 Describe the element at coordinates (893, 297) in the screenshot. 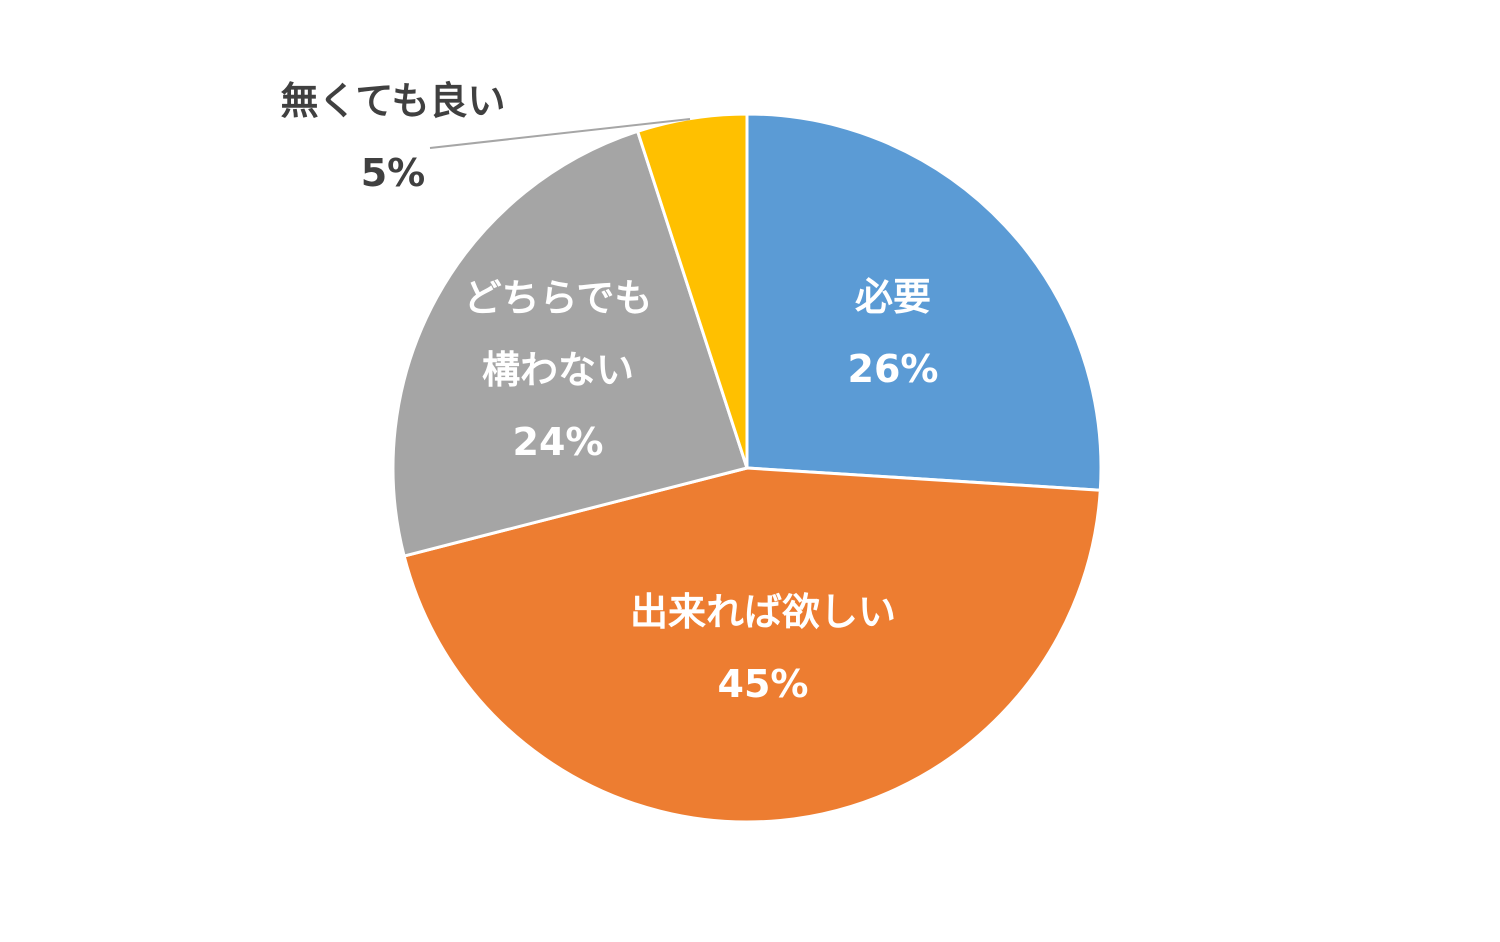

I see `category-label-necessary: 必要` at that location.